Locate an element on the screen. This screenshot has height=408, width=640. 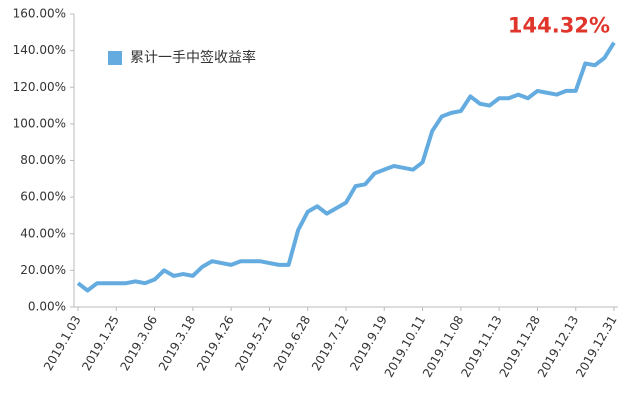
x-tick-label: 2019.5.21 is located at coordinates (253, 343).